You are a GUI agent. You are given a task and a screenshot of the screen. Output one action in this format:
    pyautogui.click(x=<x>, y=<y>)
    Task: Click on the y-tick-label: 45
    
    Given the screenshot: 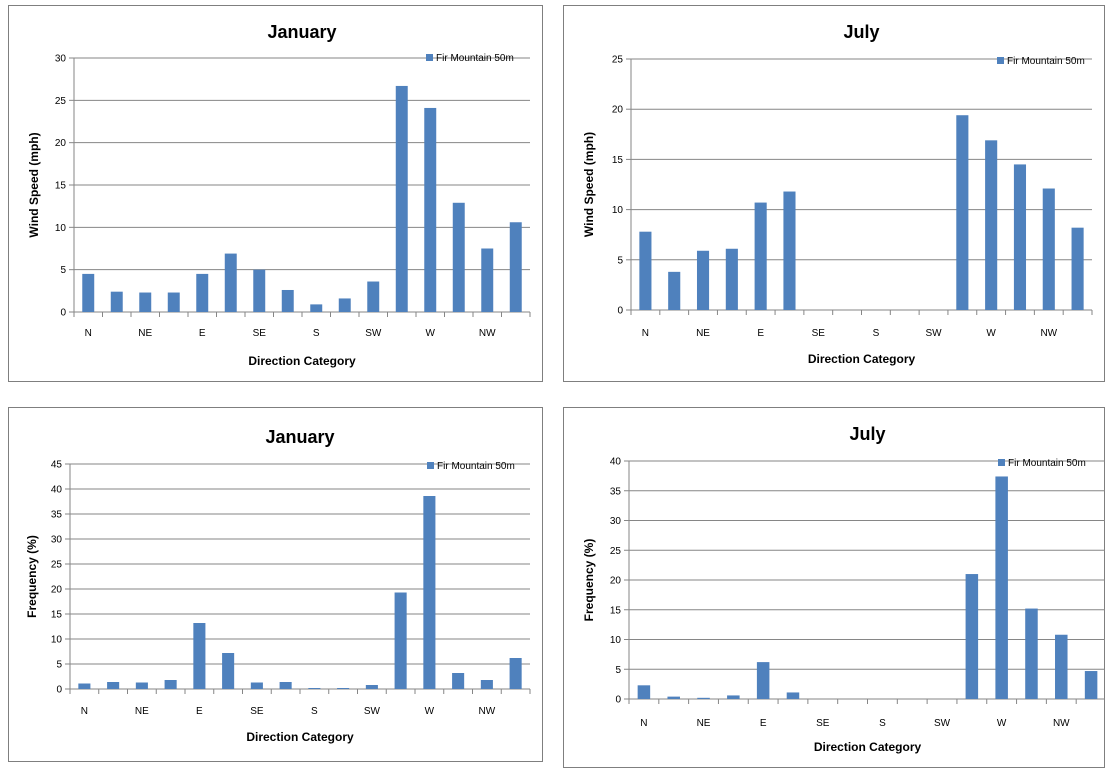 What is the action you would take?
    pyautogui.click(x=57, y=465)
    